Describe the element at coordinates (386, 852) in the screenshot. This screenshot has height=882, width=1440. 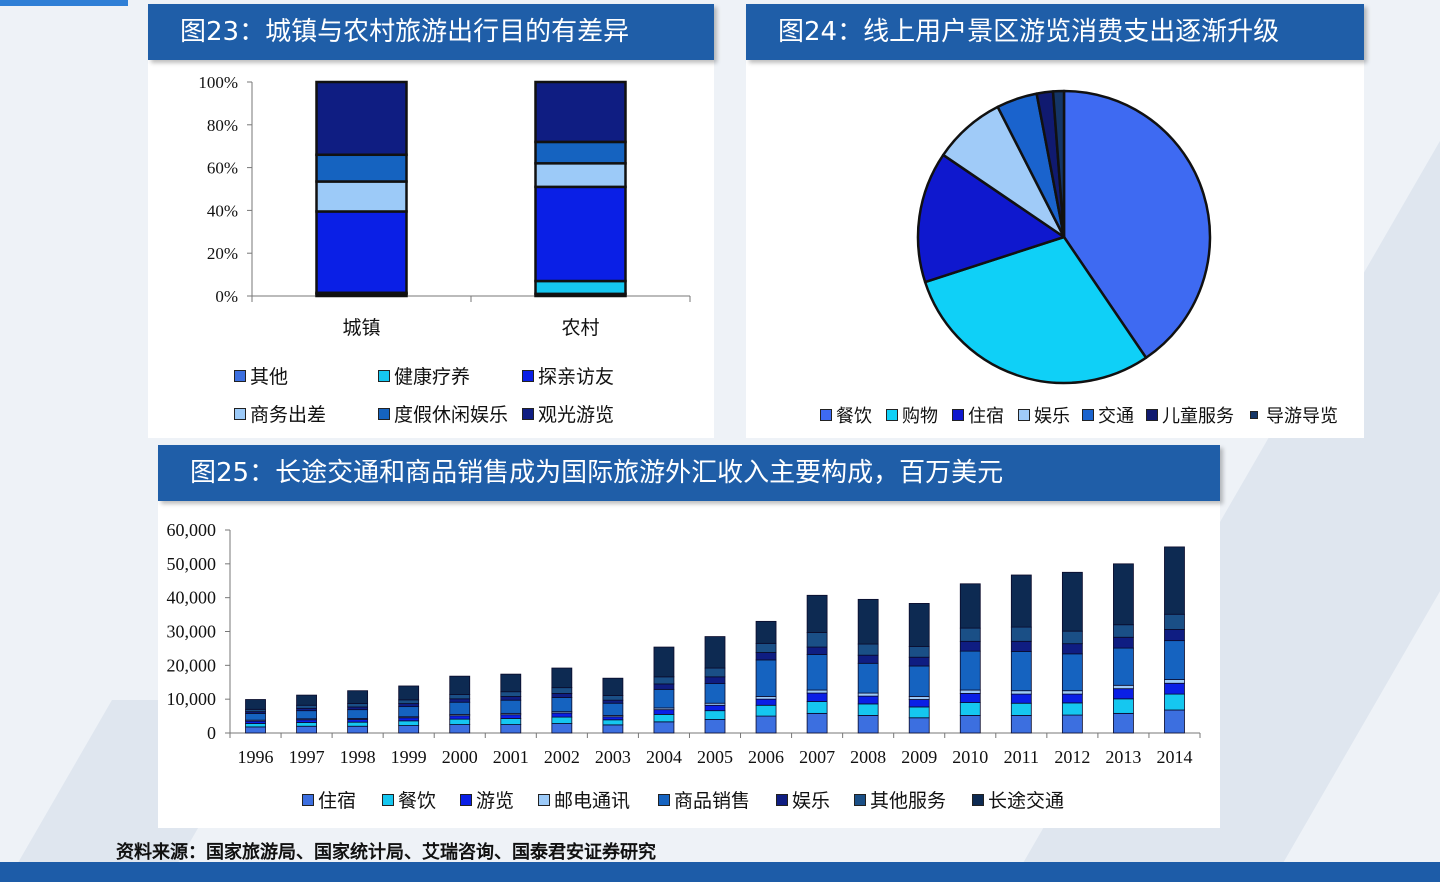
I see `source-note: 资料来源：国家旅游局、国家统计局、艾瑞咨询、国泰君安证券研究` at that location.